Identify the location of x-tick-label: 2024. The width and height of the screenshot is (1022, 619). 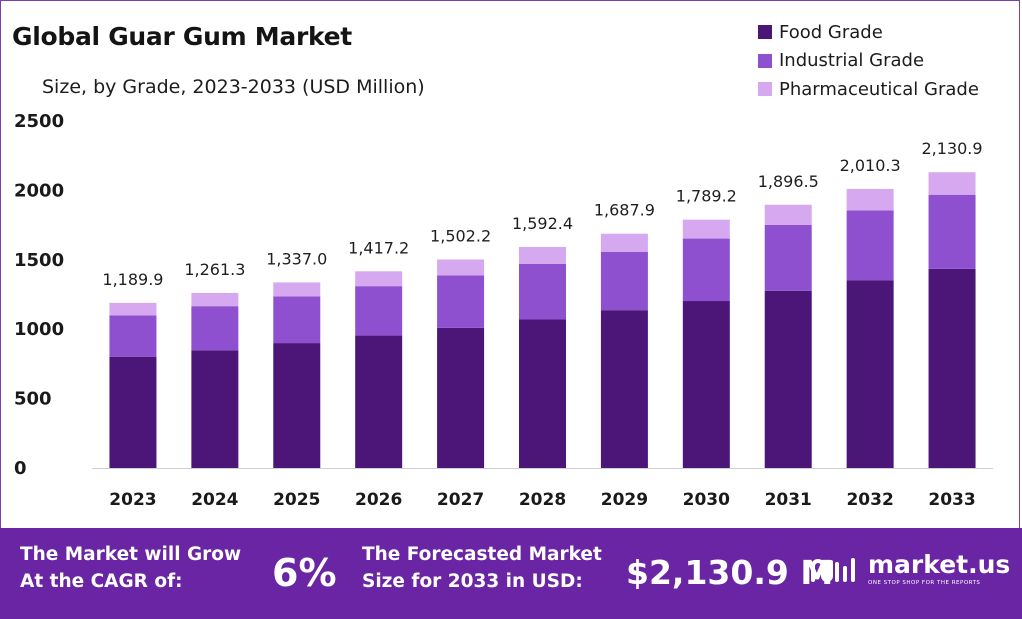
(214, 500).